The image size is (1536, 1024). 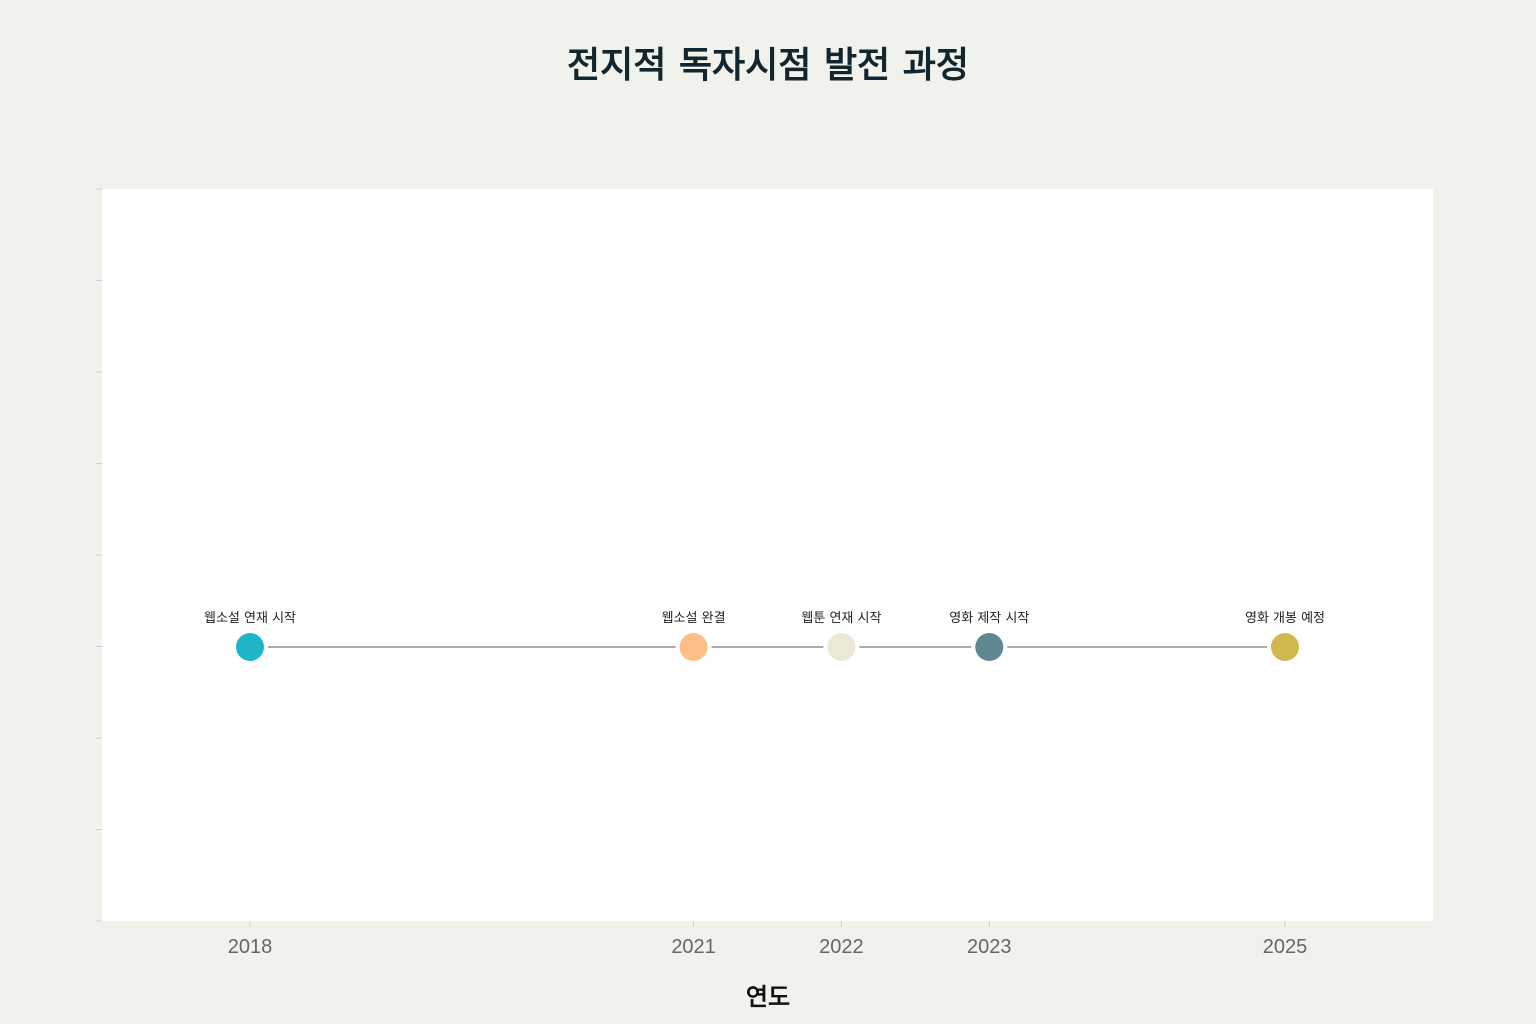 I want to click on x-tick-label: 2023, so click(x=989, y=947).